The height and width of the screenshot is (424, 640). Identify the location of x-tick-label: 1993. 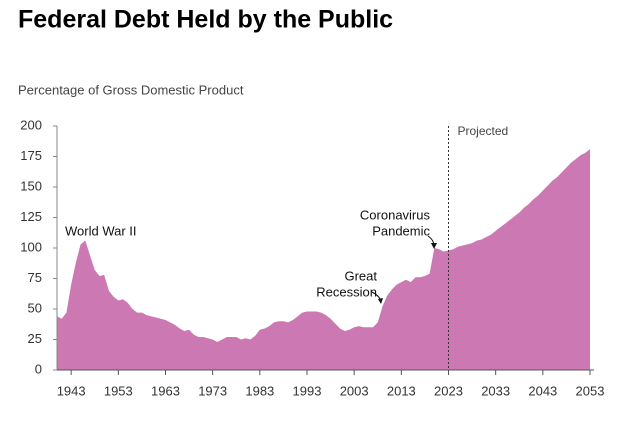
(307, 390).